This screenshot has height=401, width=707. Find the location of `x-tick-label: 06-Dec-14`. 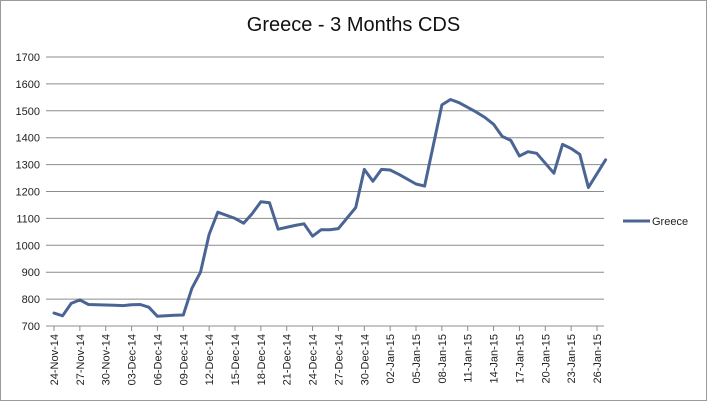

x-tick-label: 06-Dec-14 is located at coordinates (158, 359).